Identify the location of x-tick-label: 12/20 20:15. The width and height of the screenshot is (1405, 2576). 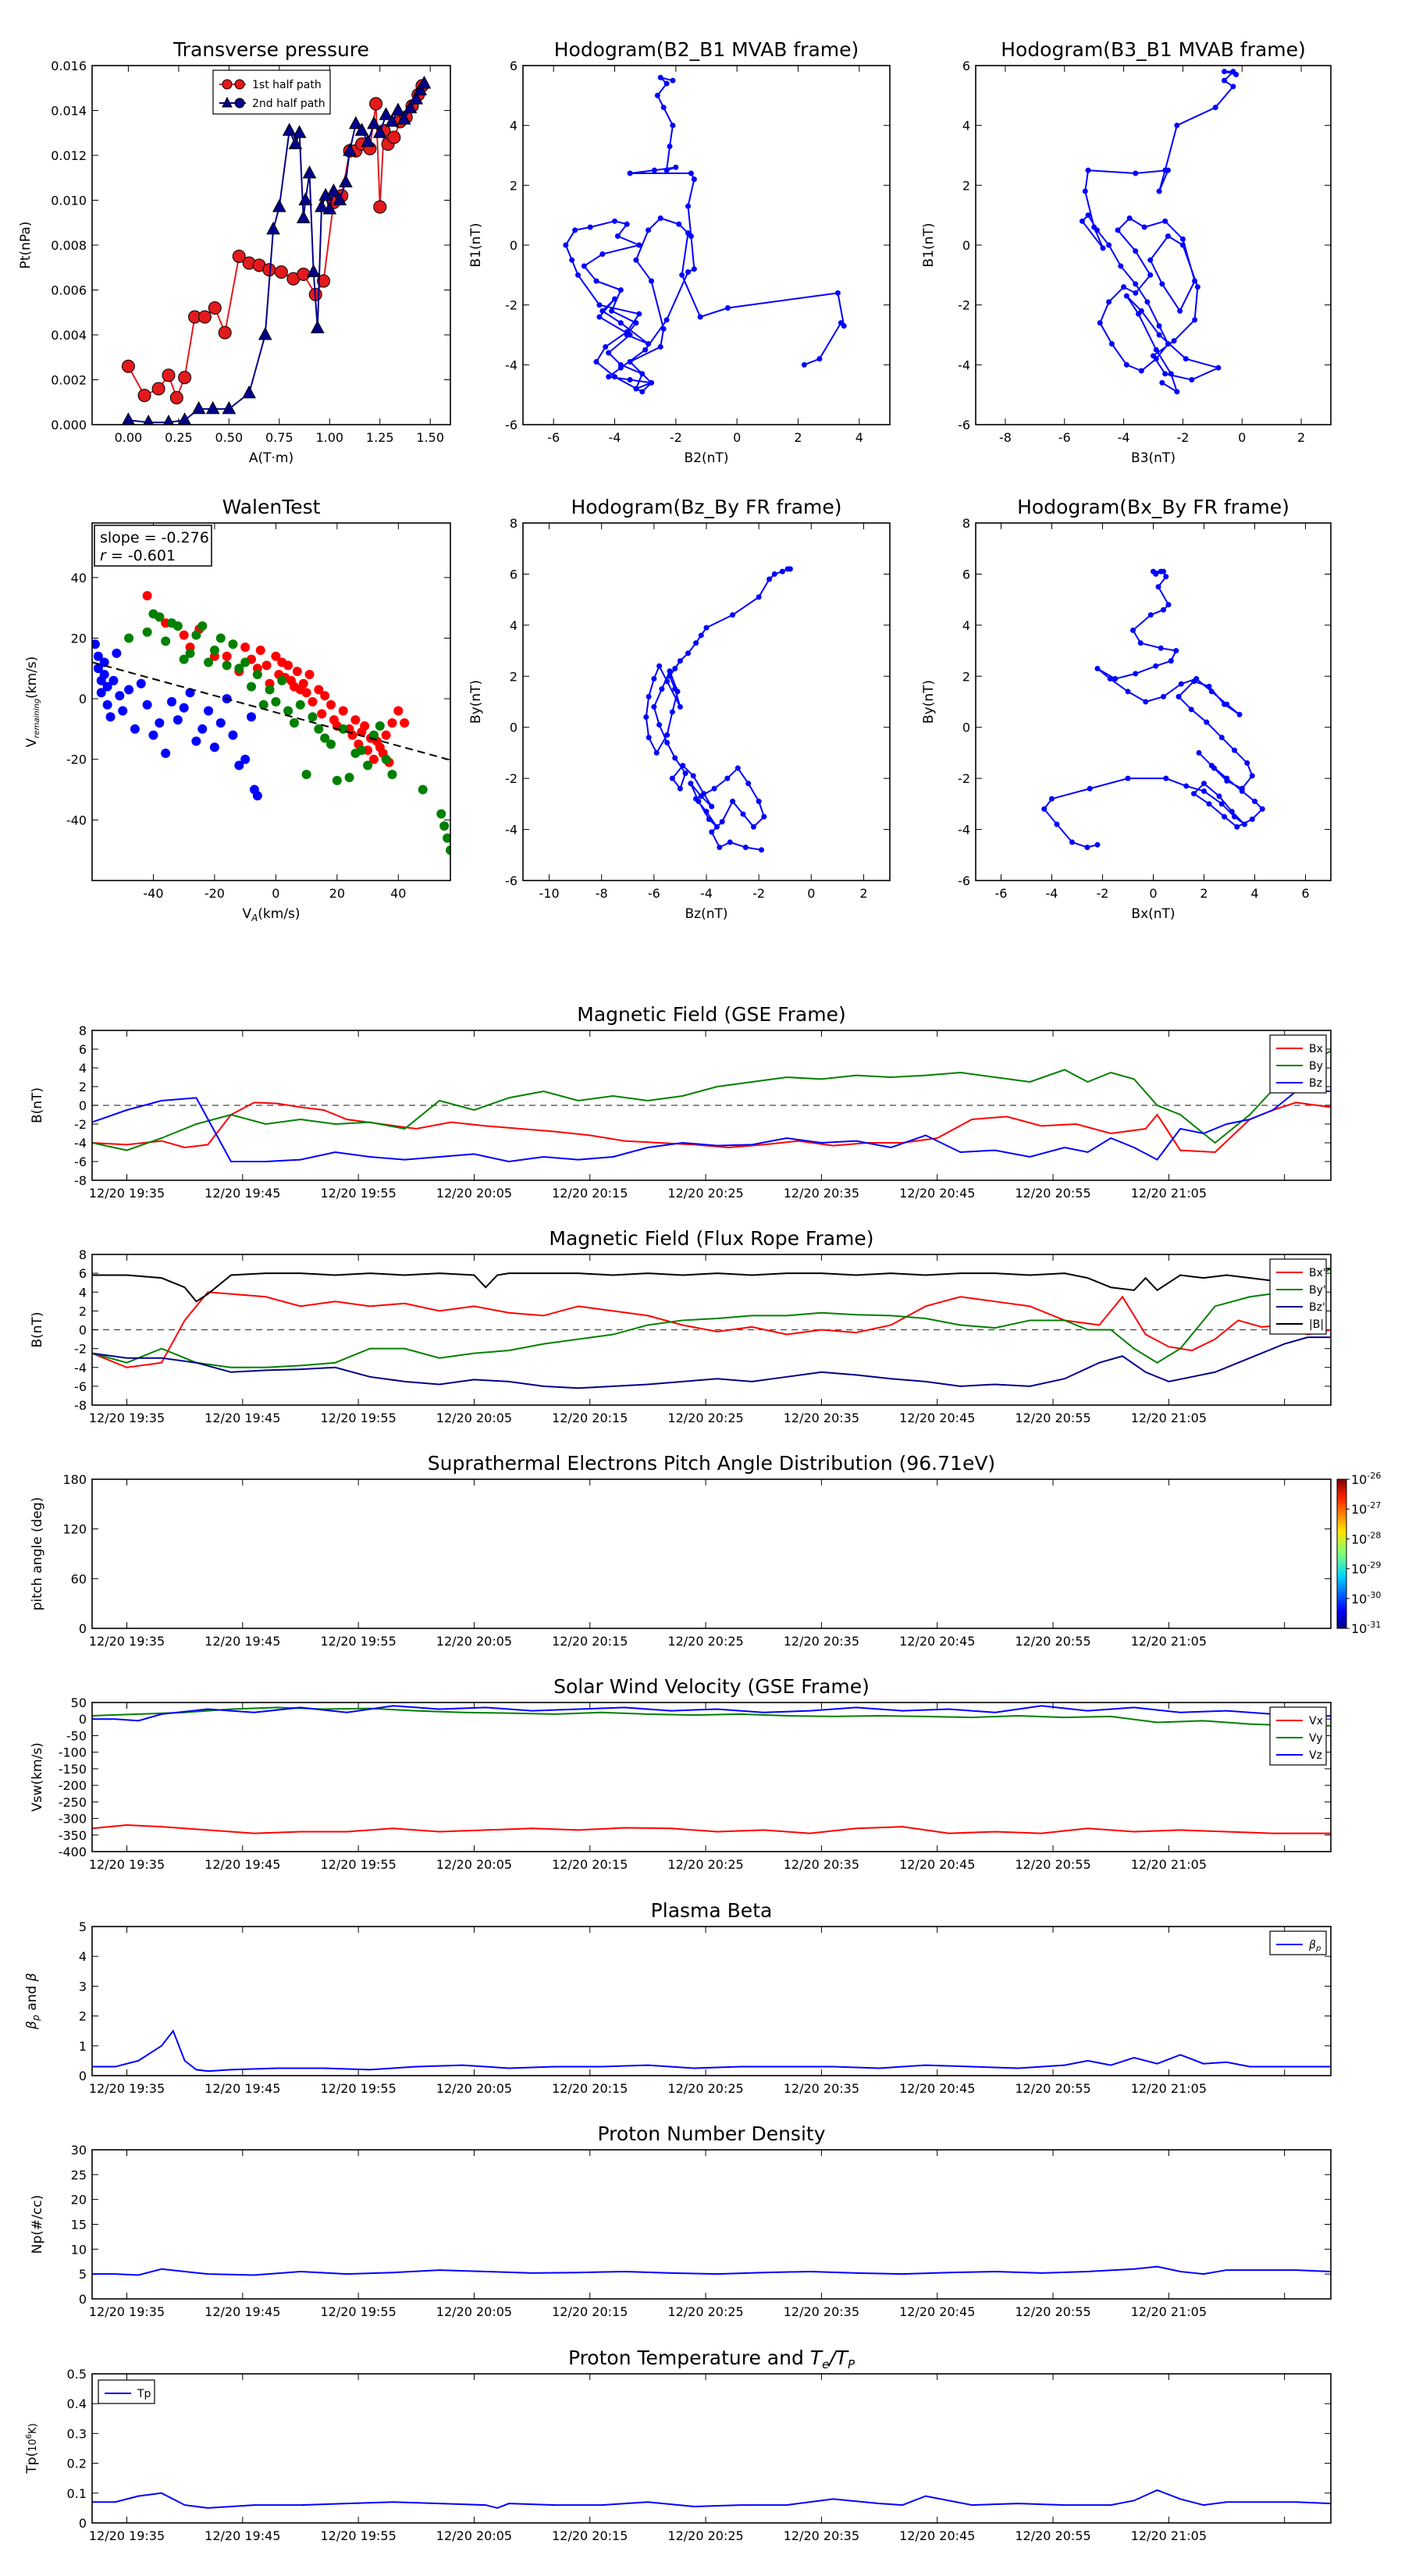
(590, 1641).